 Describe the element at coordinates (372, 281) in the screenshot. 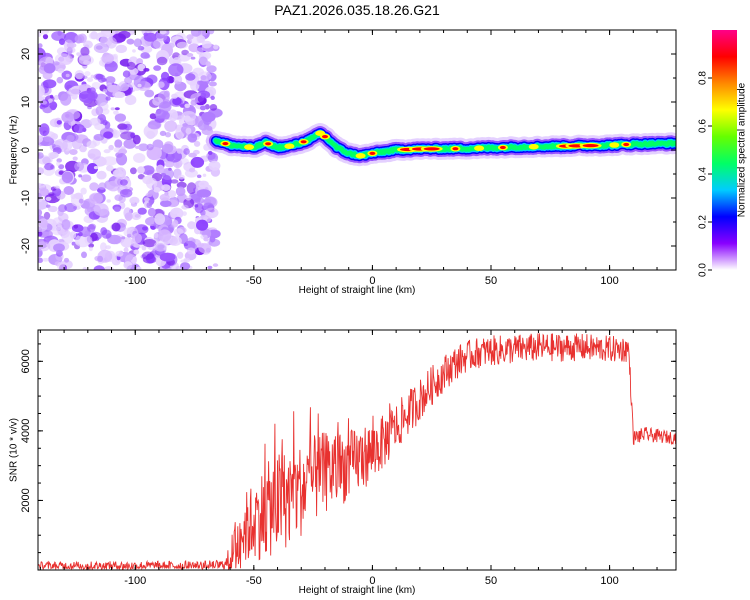

I see `spectrogram-xtick-label: 0` at that location.